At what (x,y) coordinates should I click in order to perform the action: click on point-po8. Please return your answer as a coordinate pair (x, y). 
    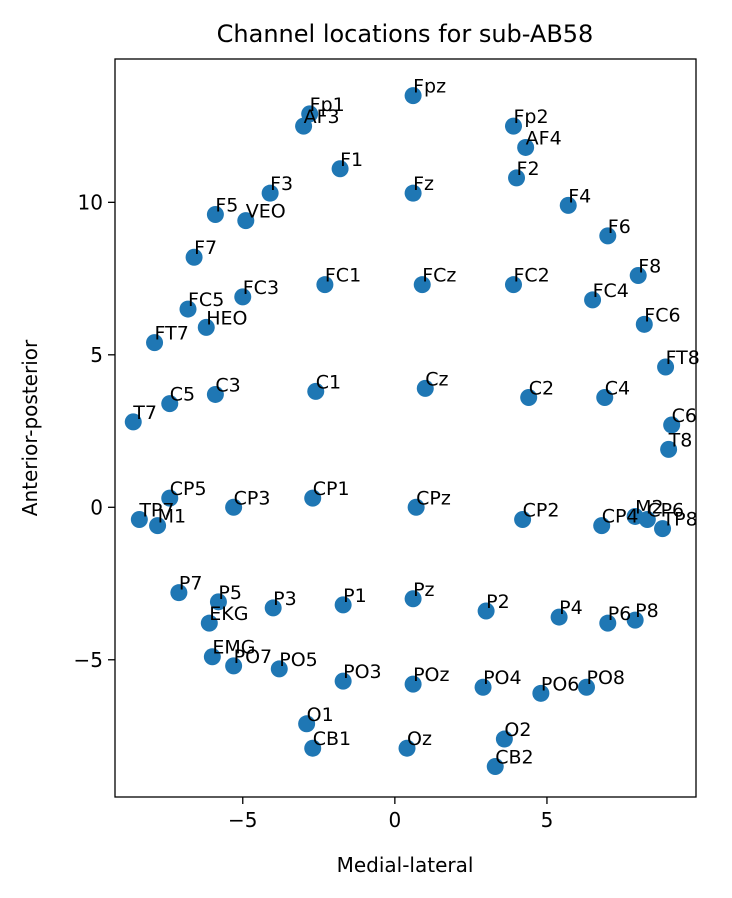
    Looking at the image, I should click on (586, 687).